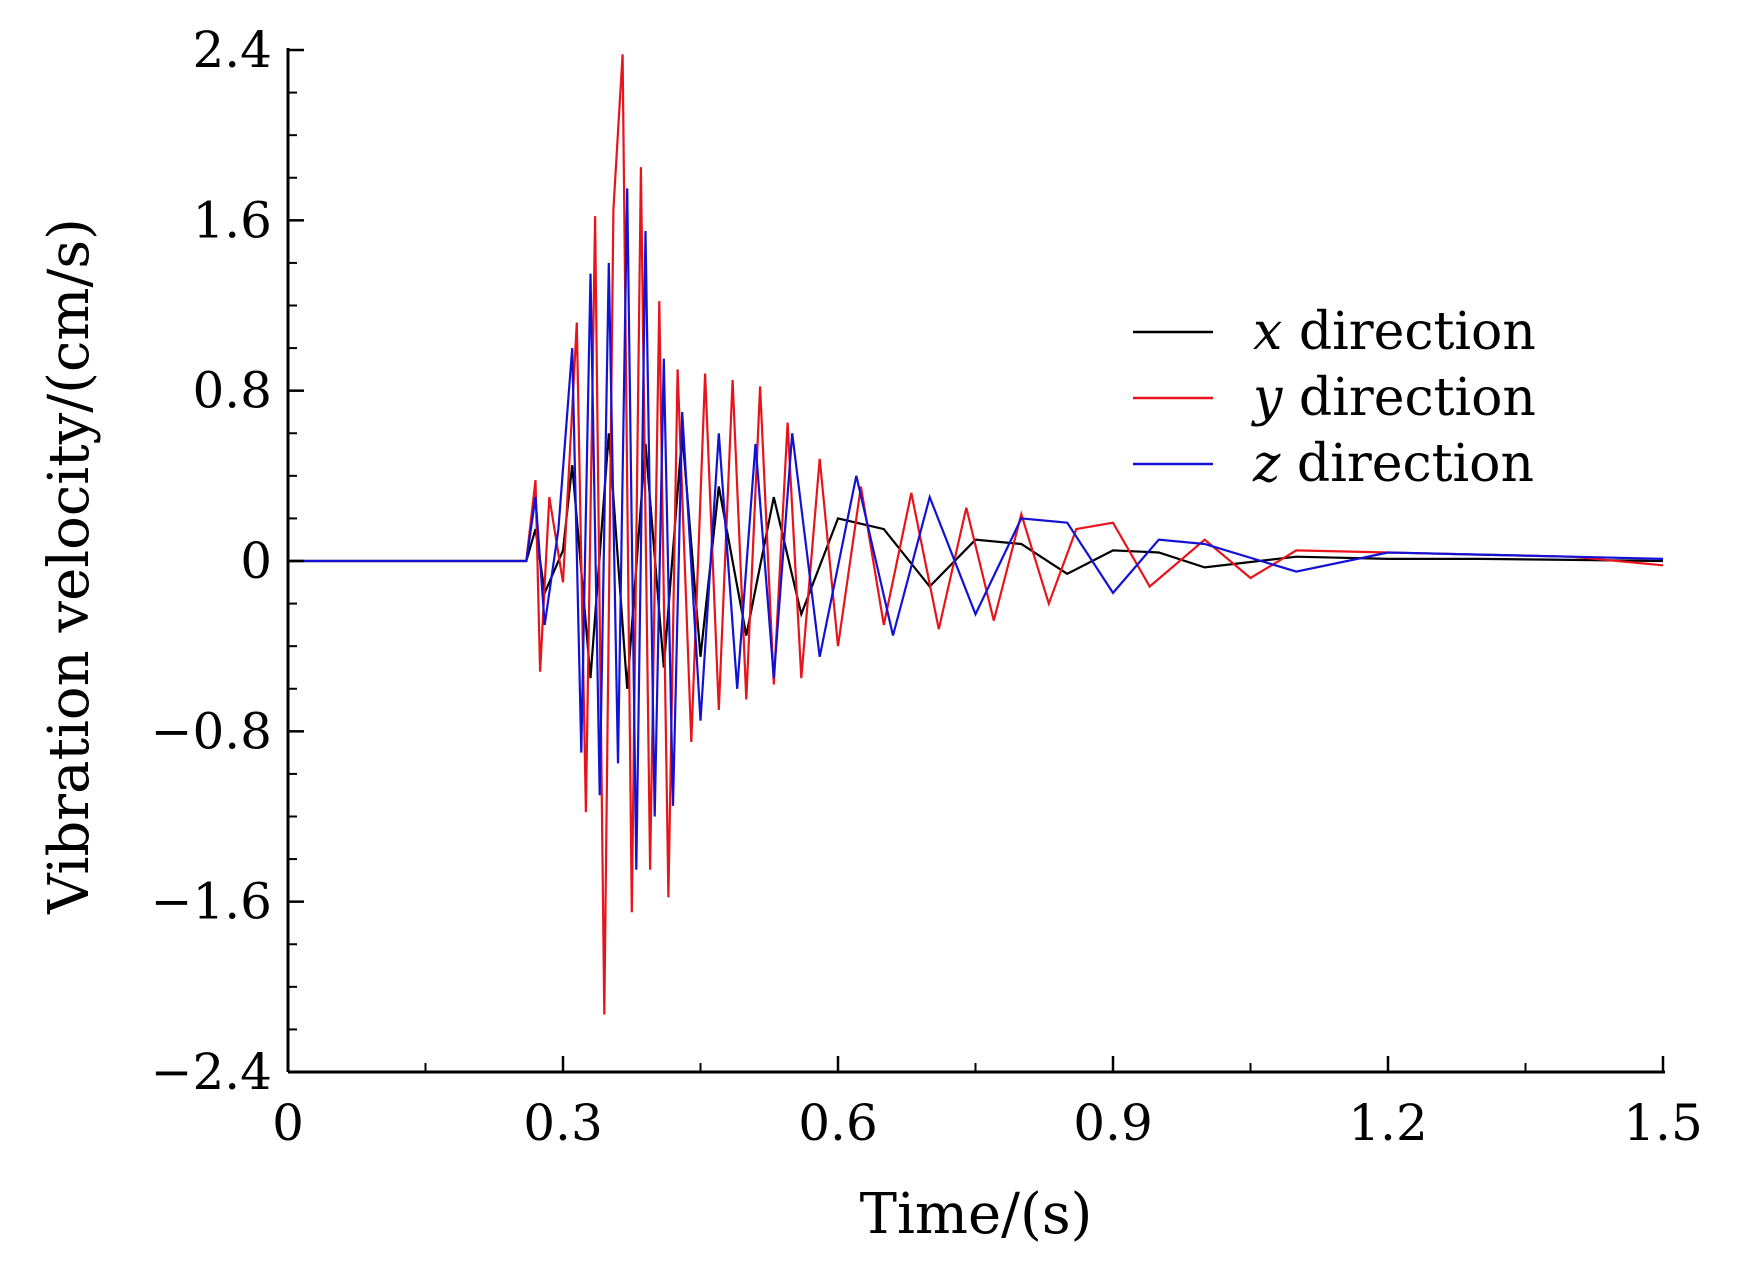  What do you see at coordinates (1663, 1123) in the screenshot?
I see `x-tick-label: 1.5` at bounding box center [1663, 1123].